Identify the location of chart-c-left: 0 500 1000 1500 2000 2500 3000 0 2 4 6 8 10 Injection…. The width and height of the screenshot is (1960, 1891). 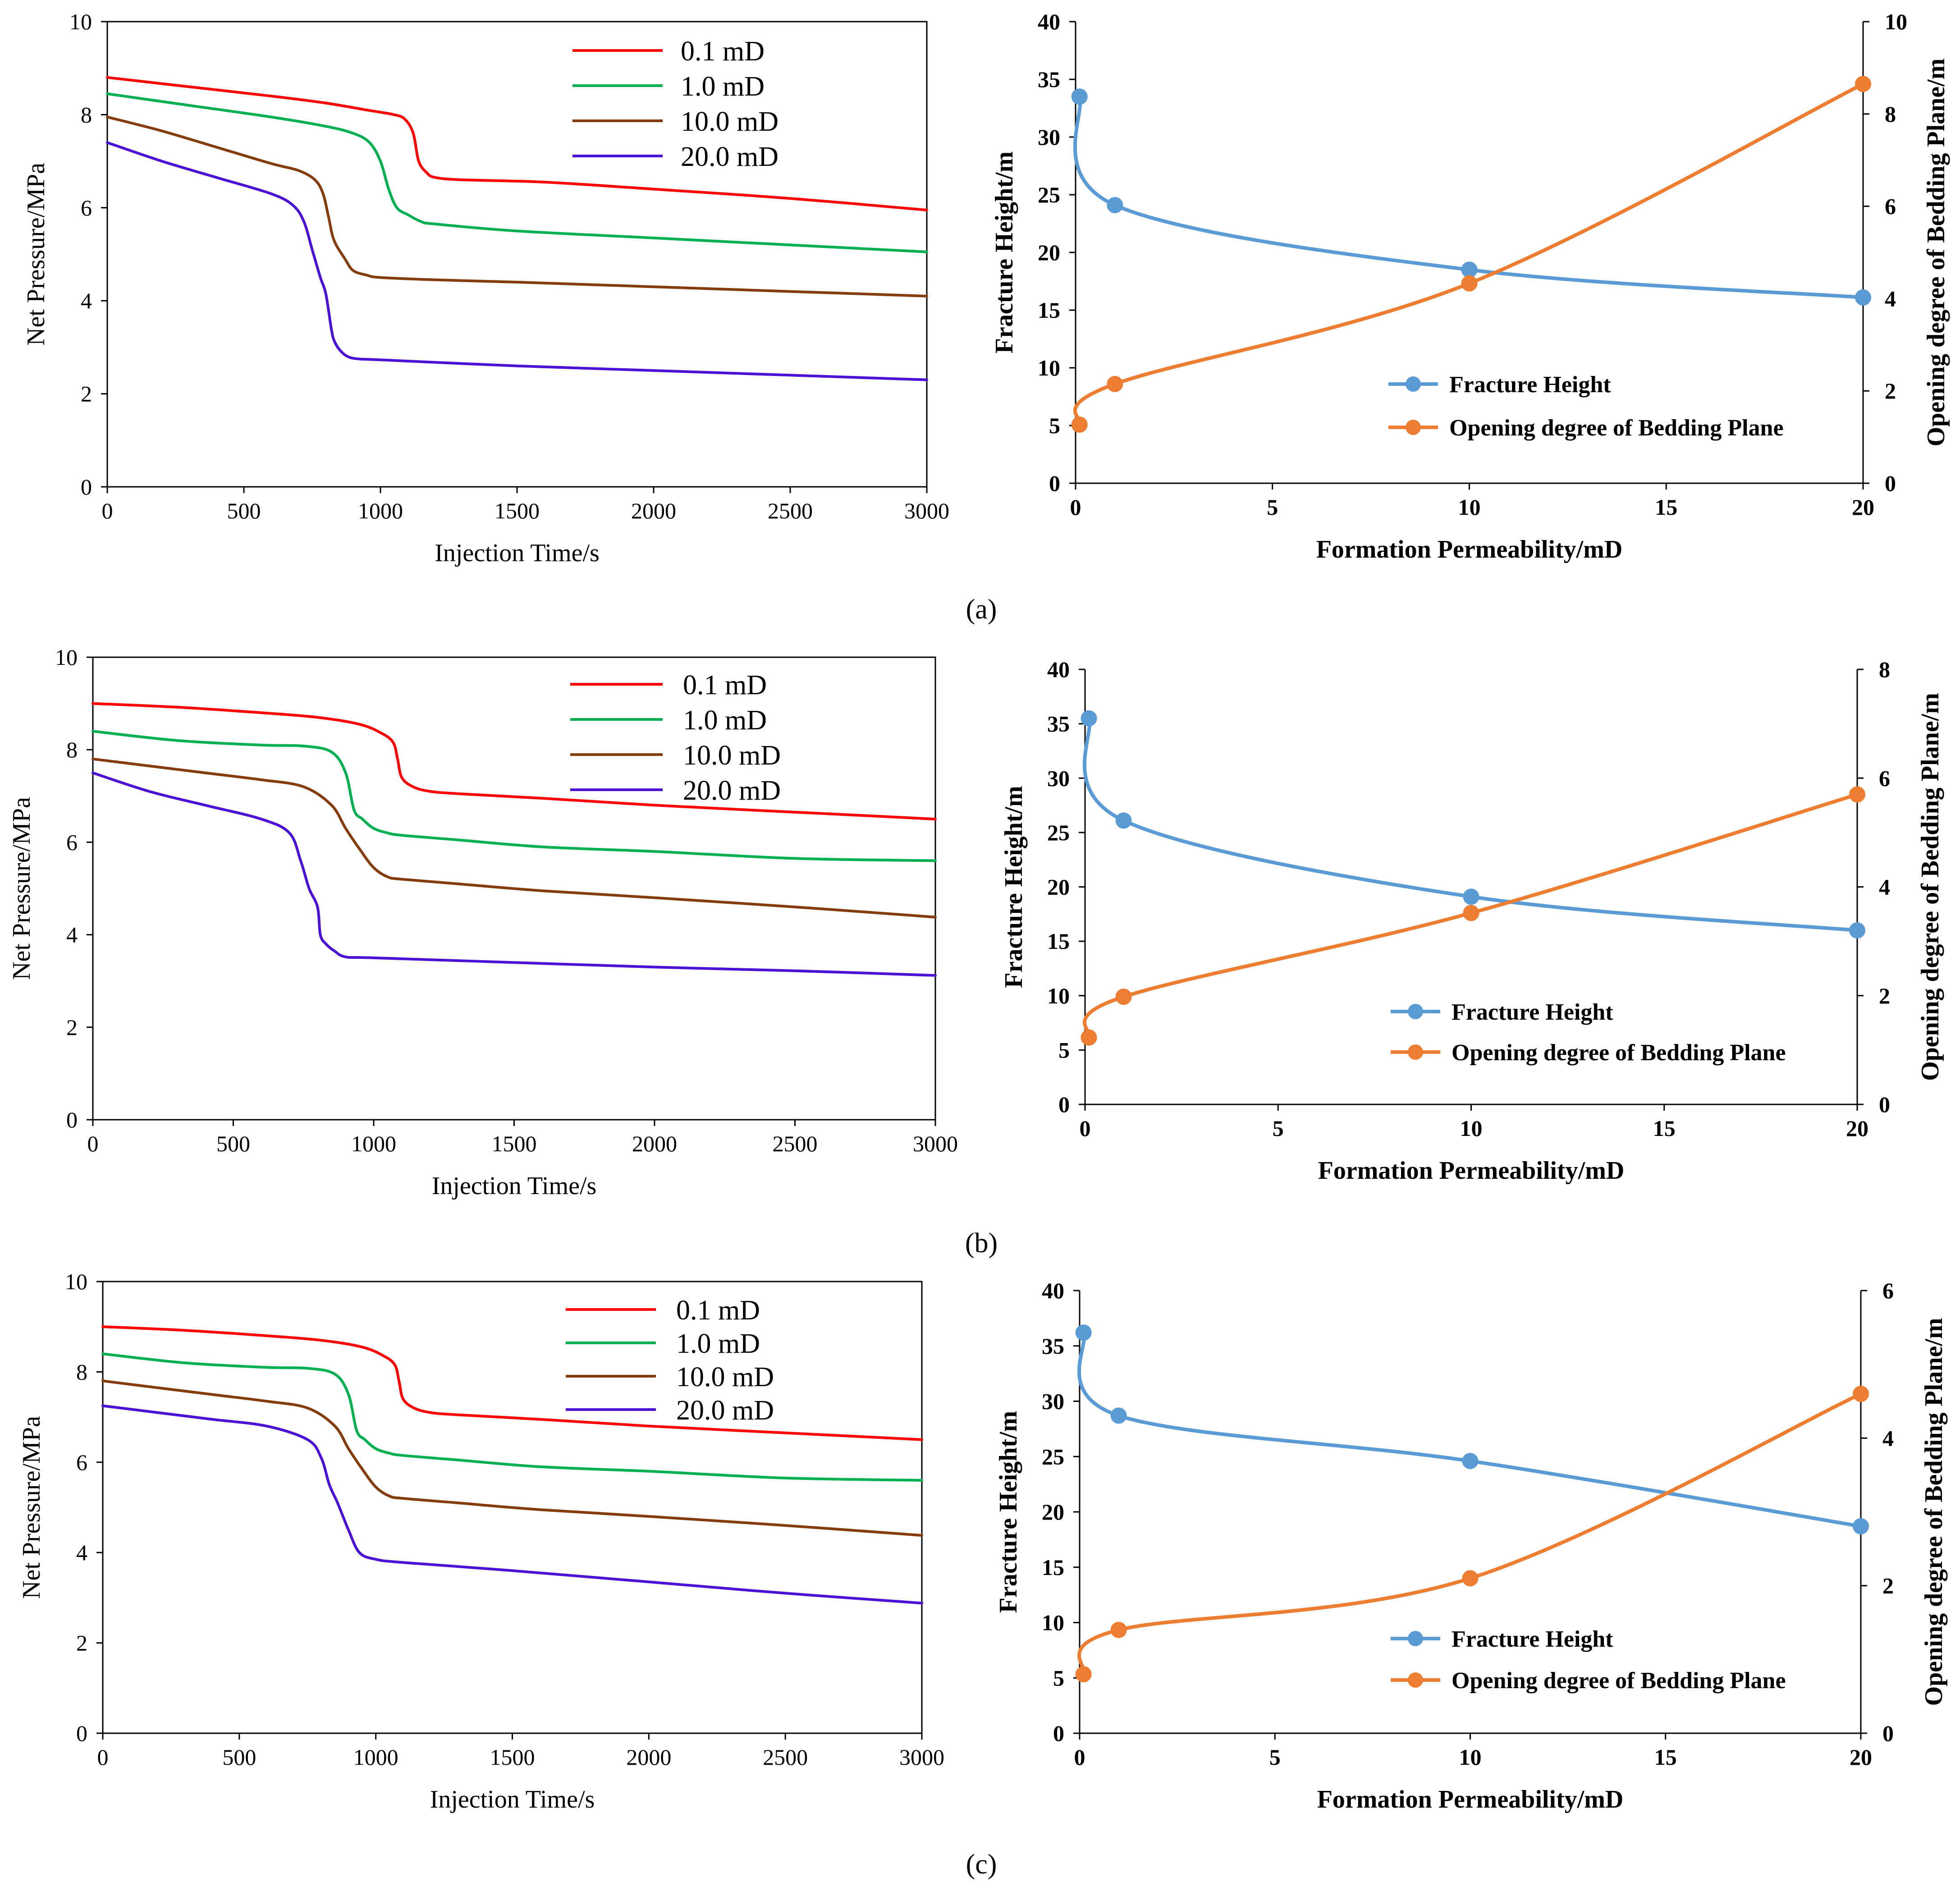
(481, 1541).